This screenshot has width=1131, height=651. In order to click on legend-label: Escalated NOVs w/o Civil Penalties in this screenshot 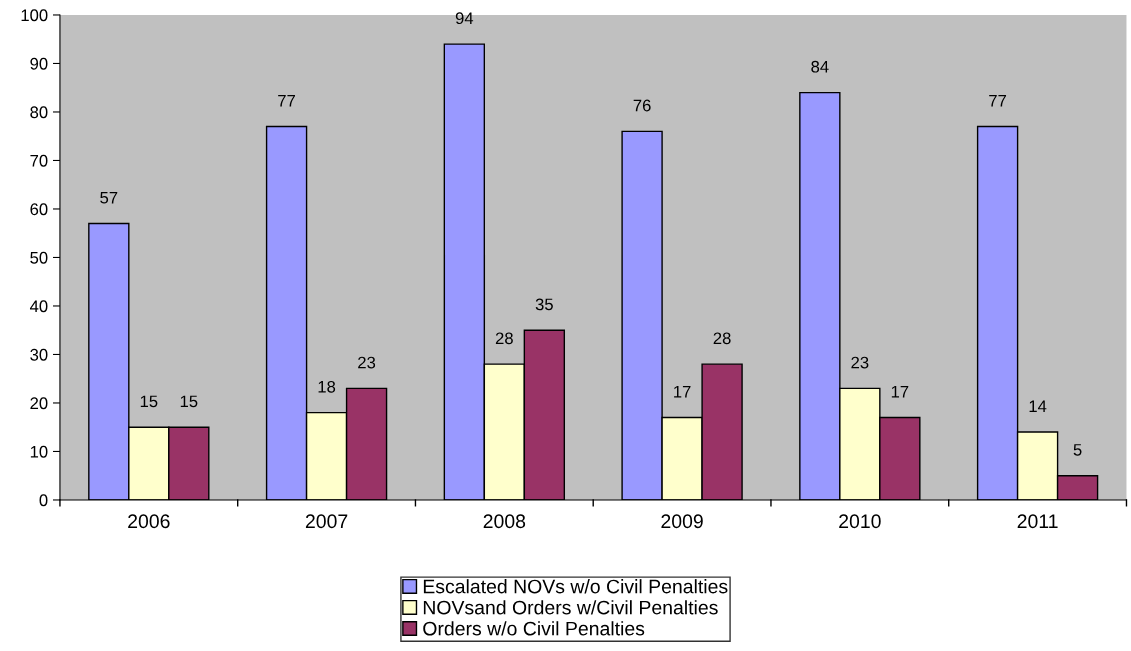, I will do `click(575, 586)`.